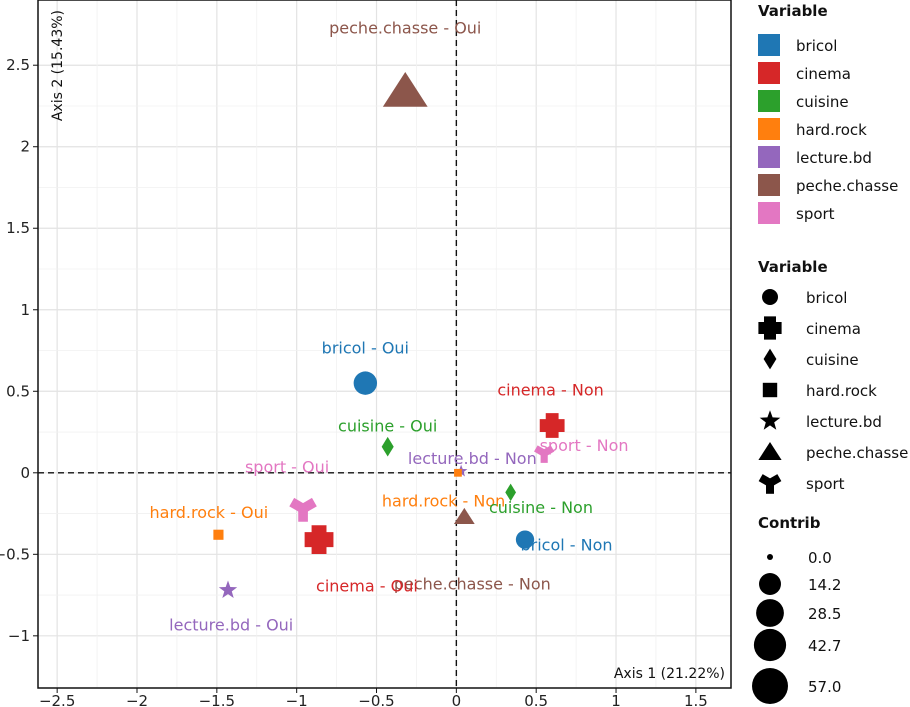 Image resolution: width=910 pixels, height=707 pixels. What do you see at coordinates (511, 492) in the screenshot?
I see `point-cuisine-non` at bounding box center [511, 492].